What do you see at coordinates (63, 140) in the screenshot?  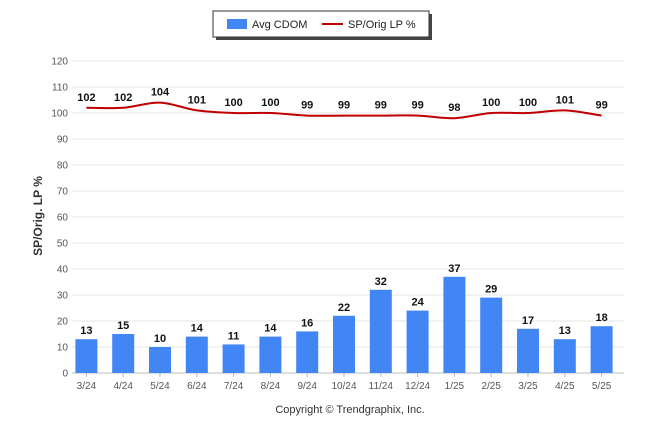 I see `y-tick-label: 90` at bounding box center [63, 140].